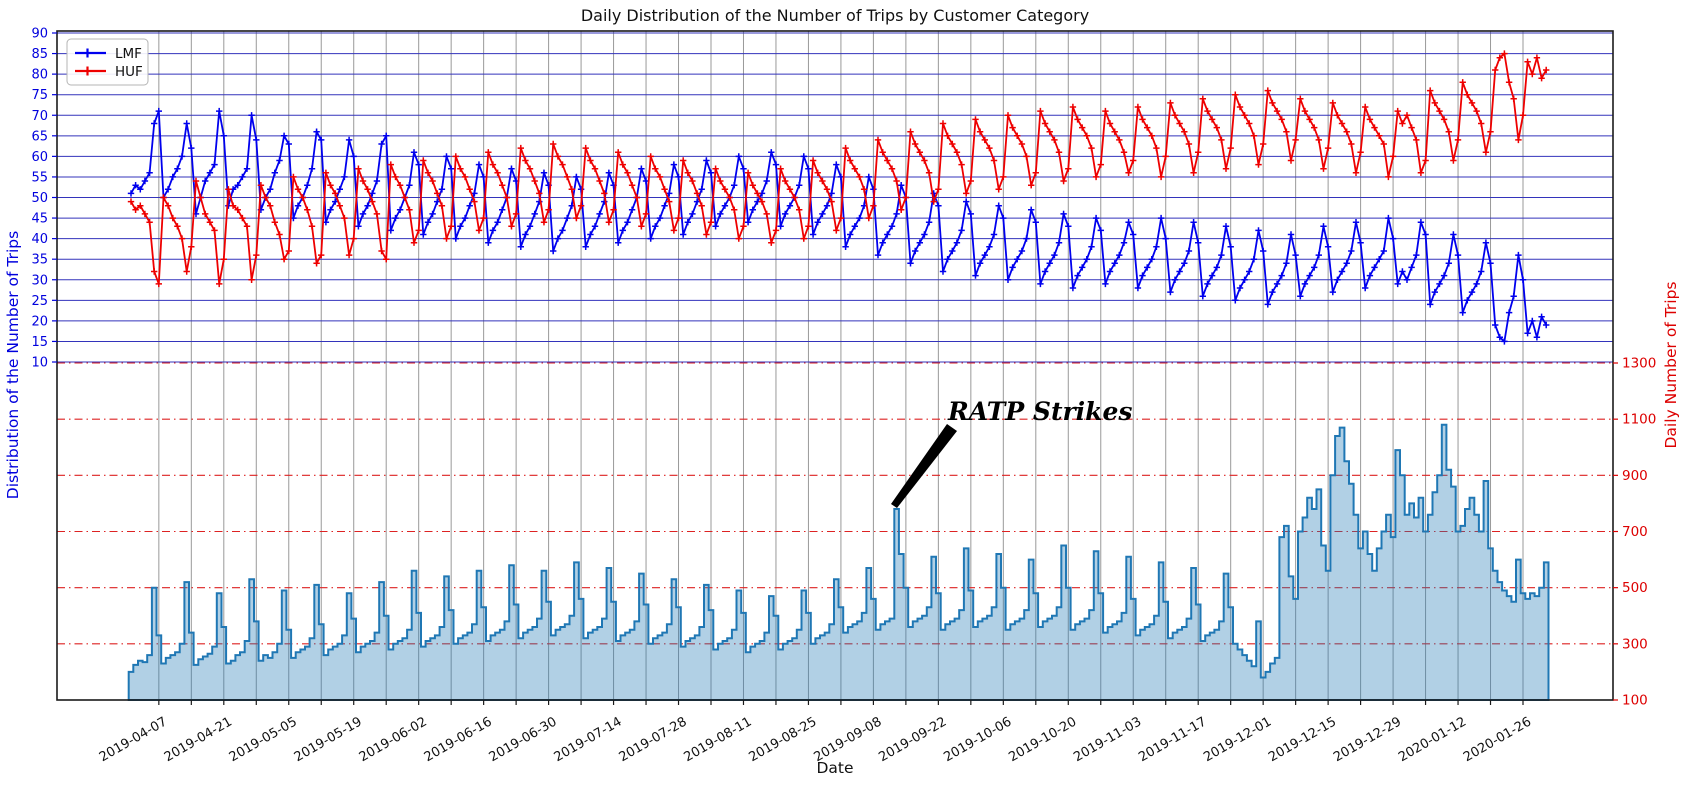 The width and height of the screenshot is (1690, 790). Describe the element at coordinates (1635, 644) in the screenshot. I see `right-tick-label: 300` at that location.